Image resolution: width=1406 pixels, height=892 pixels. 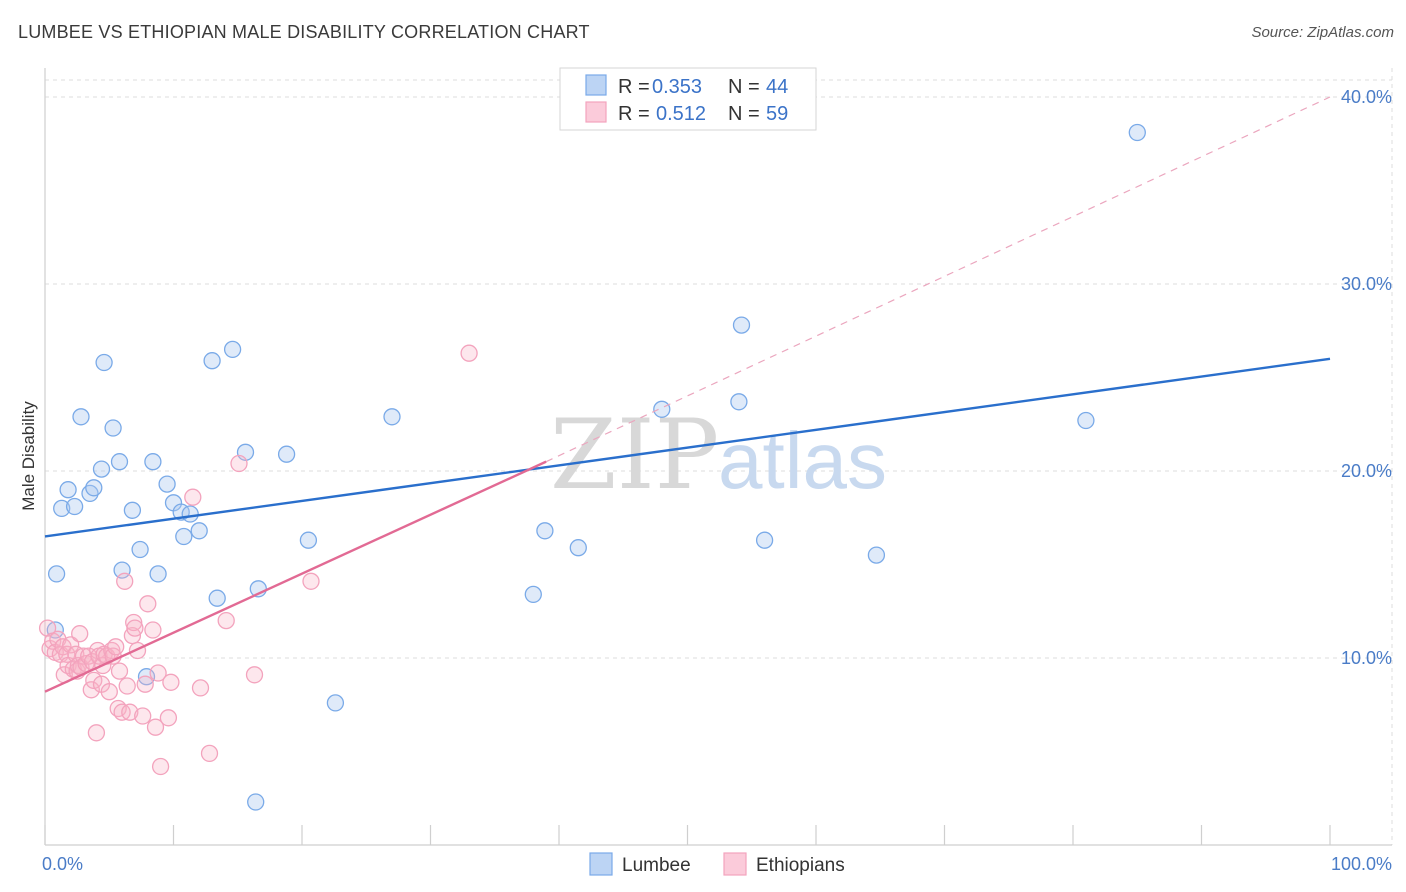 I want to click on bottom-legend-swatch-ethiopians, so click(x=735, y=864).